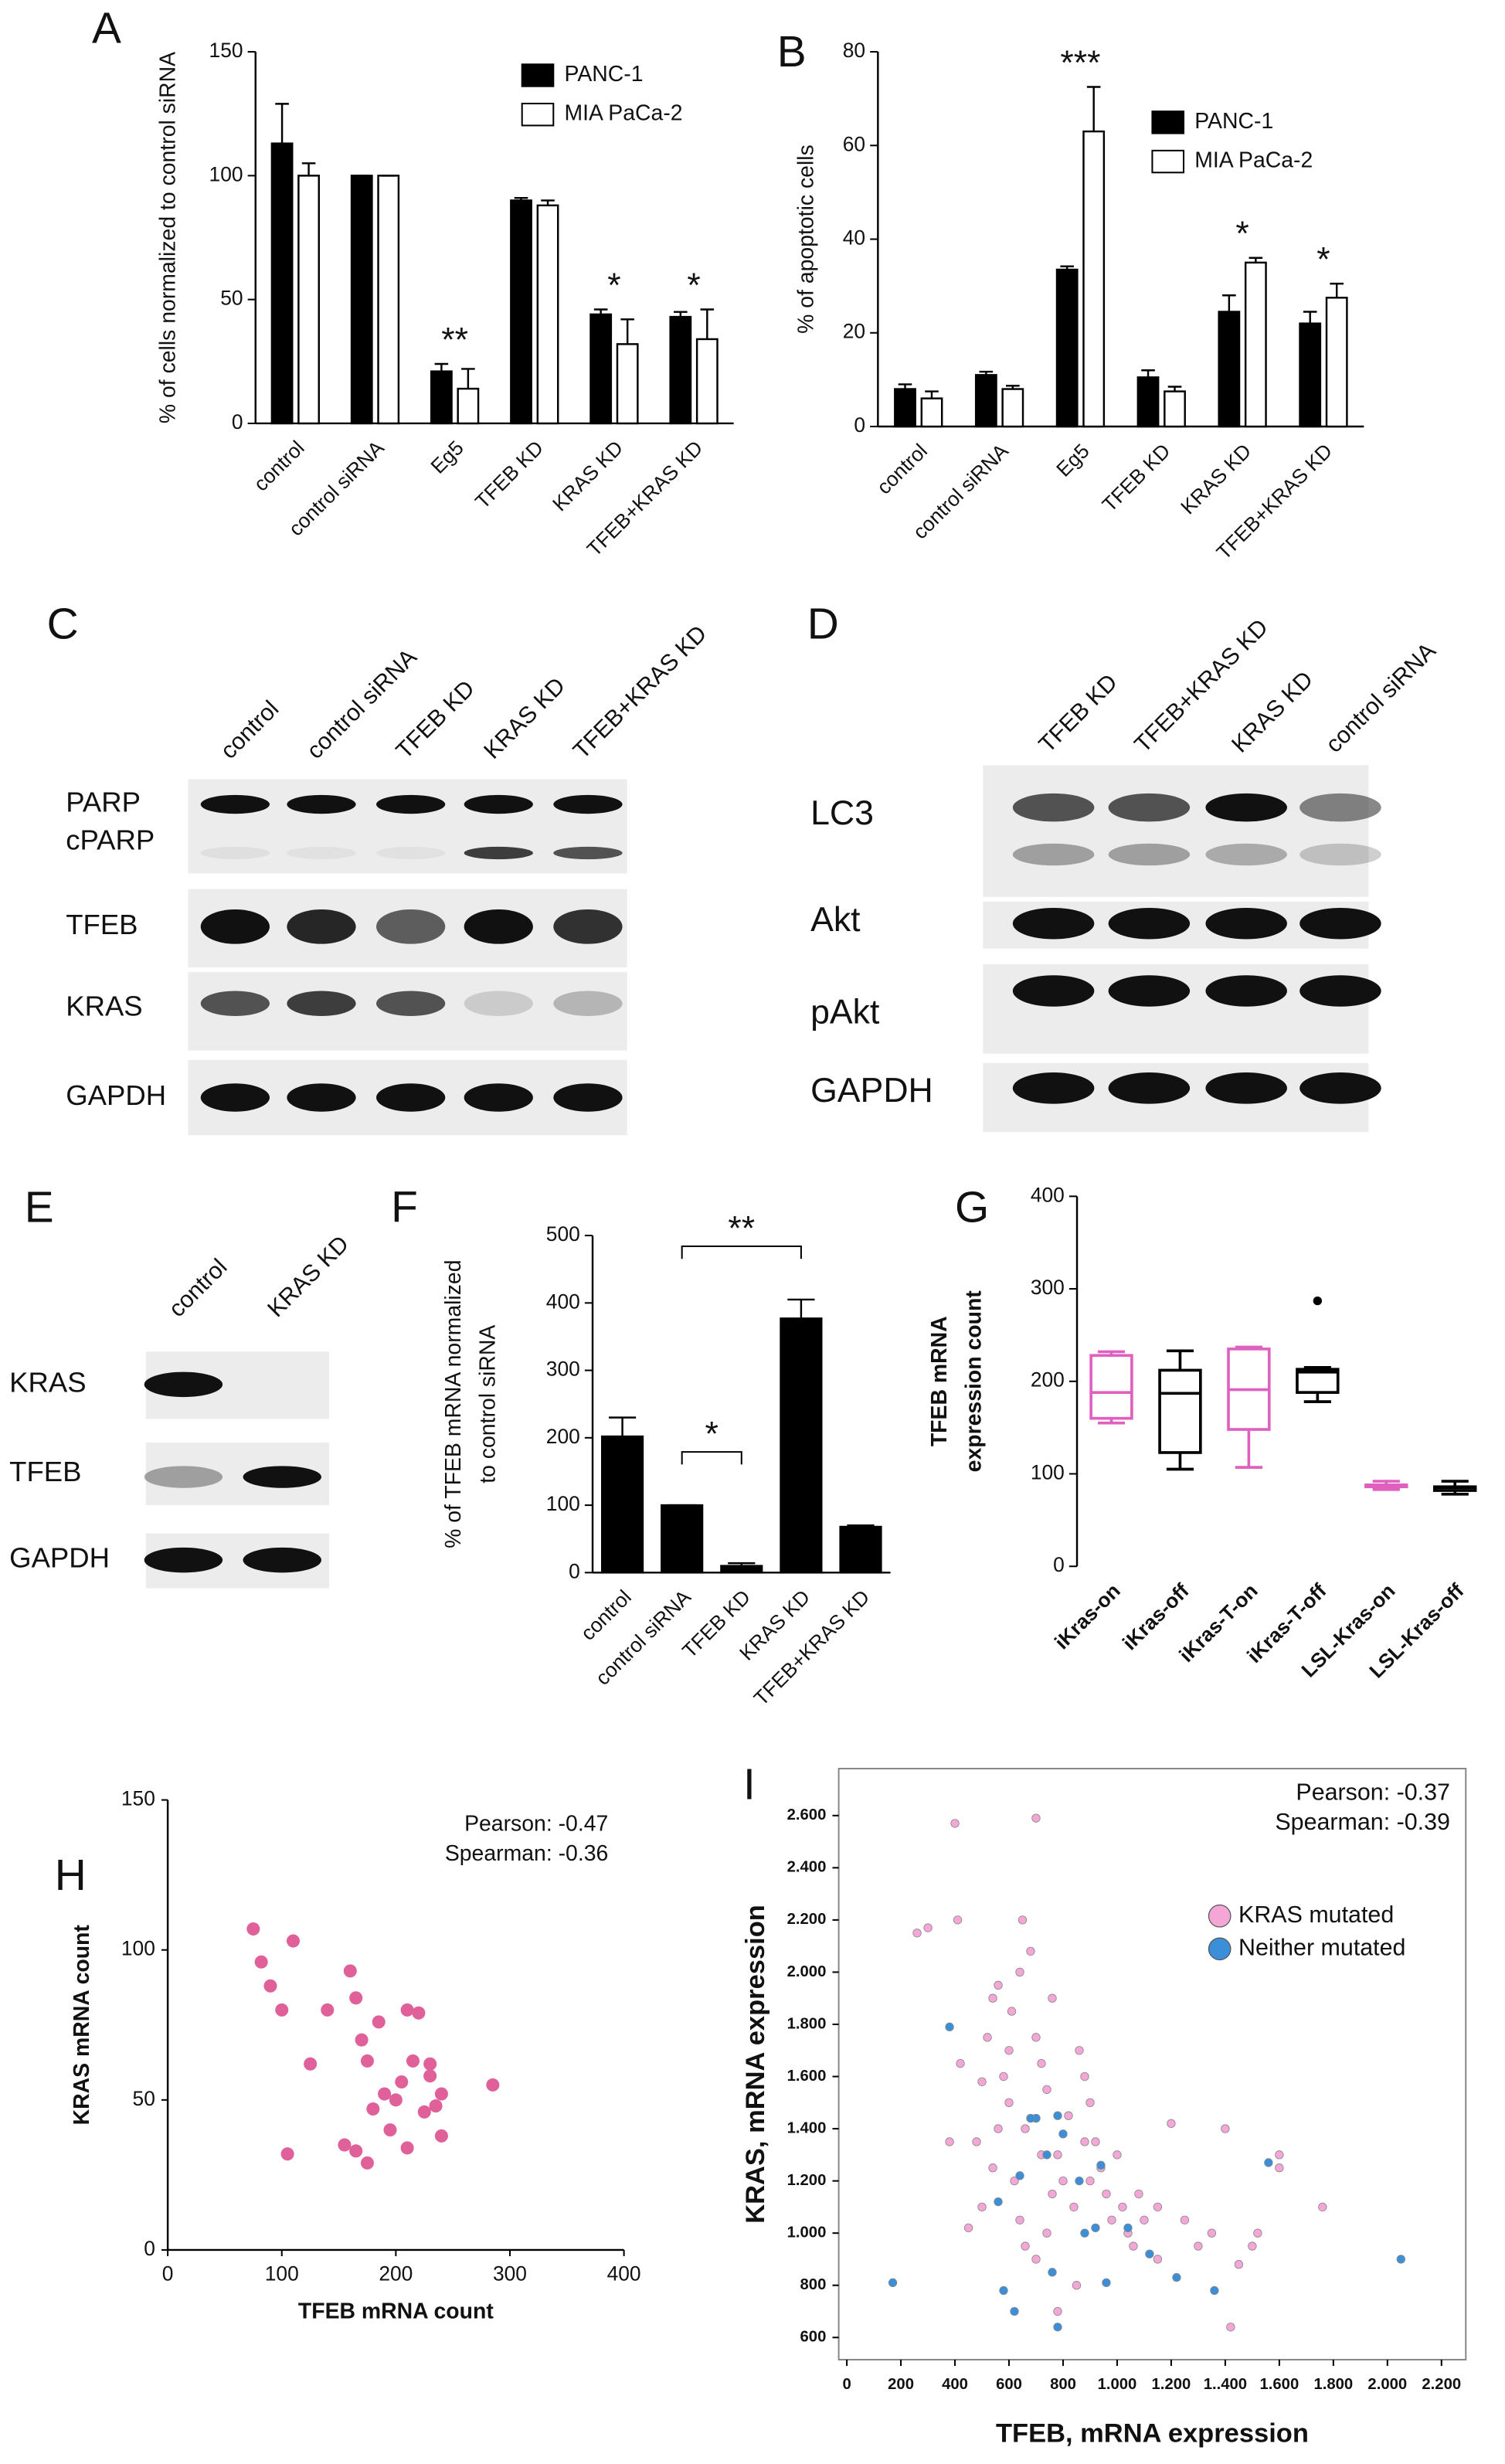 The width and height of the screenshot is (1505, 2464). What do you see at coordinates (1215, 478) in the screenshot?
I see `x-tick-label: KRAS KD` at bounding box center [1215, 478].